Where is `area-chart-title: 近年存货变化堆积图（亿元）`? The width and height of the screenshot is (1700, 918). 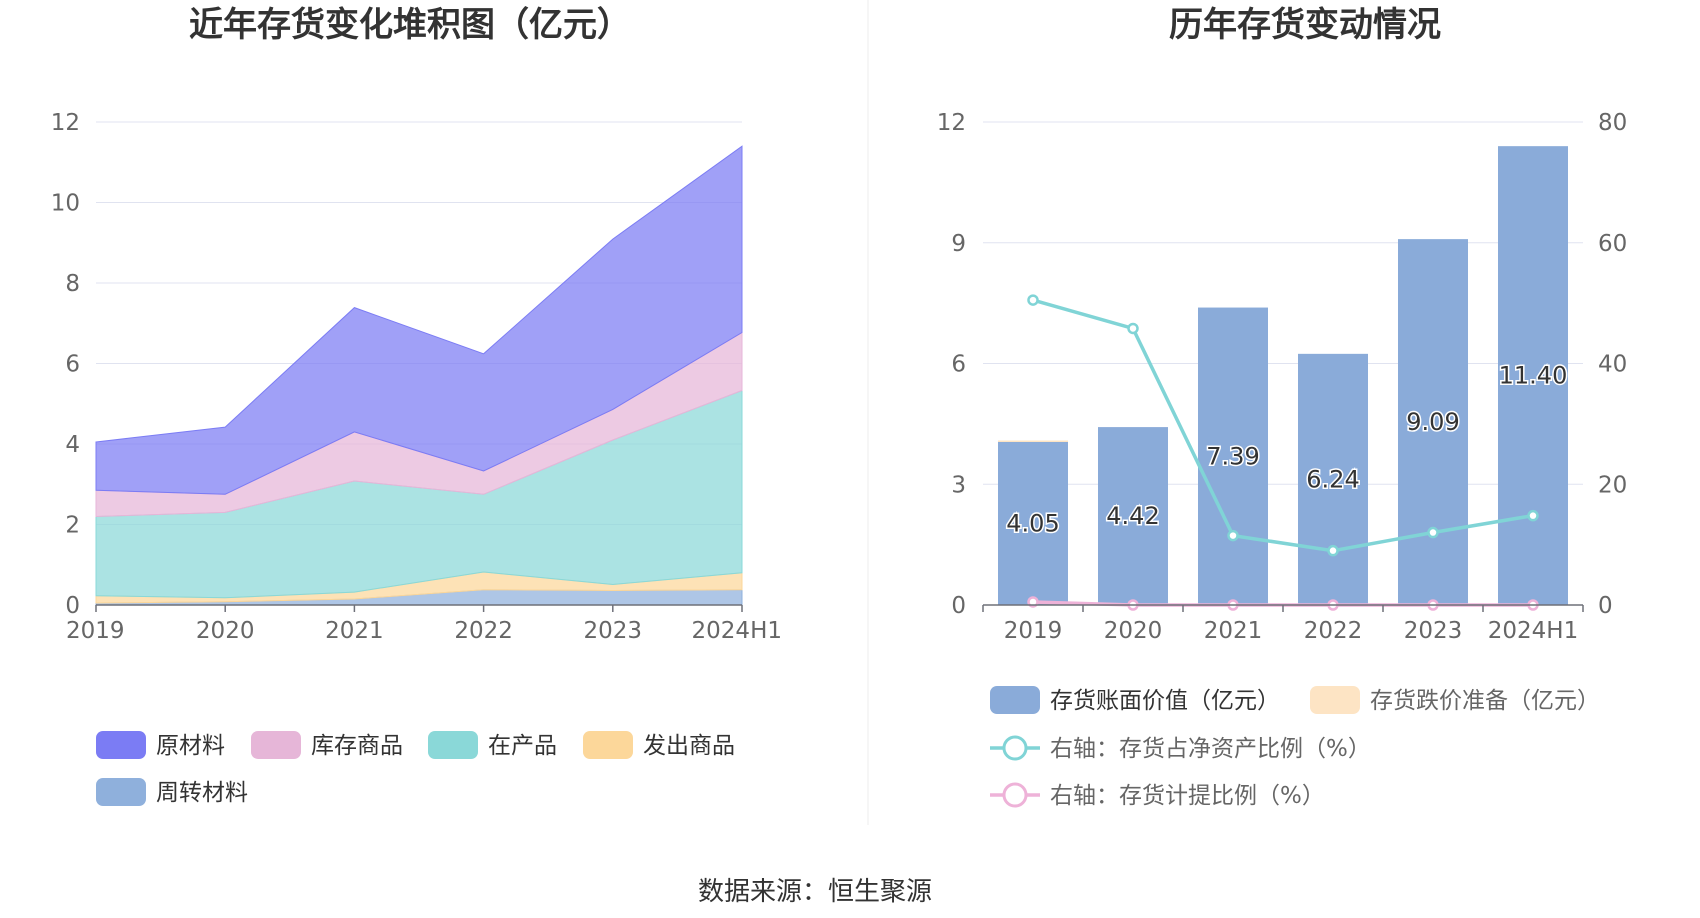
area-chart-title: 近年存货变化堆积图（亿元） is located at coordinates (410, 25).